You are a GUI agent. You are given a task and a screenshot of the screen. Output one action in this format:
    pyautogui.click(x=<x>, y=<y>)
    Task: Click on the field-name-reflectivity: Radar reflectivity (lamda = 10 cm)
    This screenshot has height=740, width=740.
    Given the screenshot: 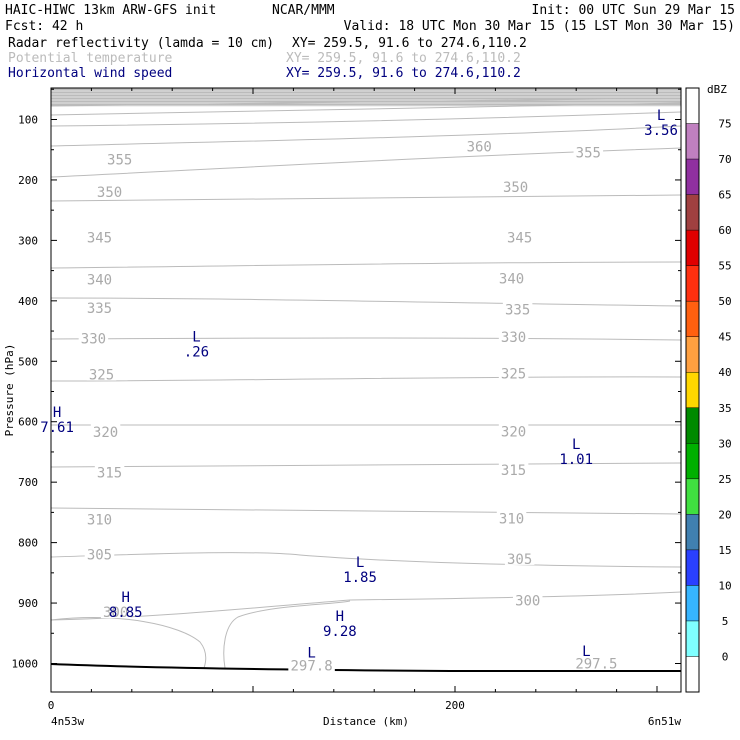 What is the action you would take?
    pyautogui.click(x=141, y=43)
    